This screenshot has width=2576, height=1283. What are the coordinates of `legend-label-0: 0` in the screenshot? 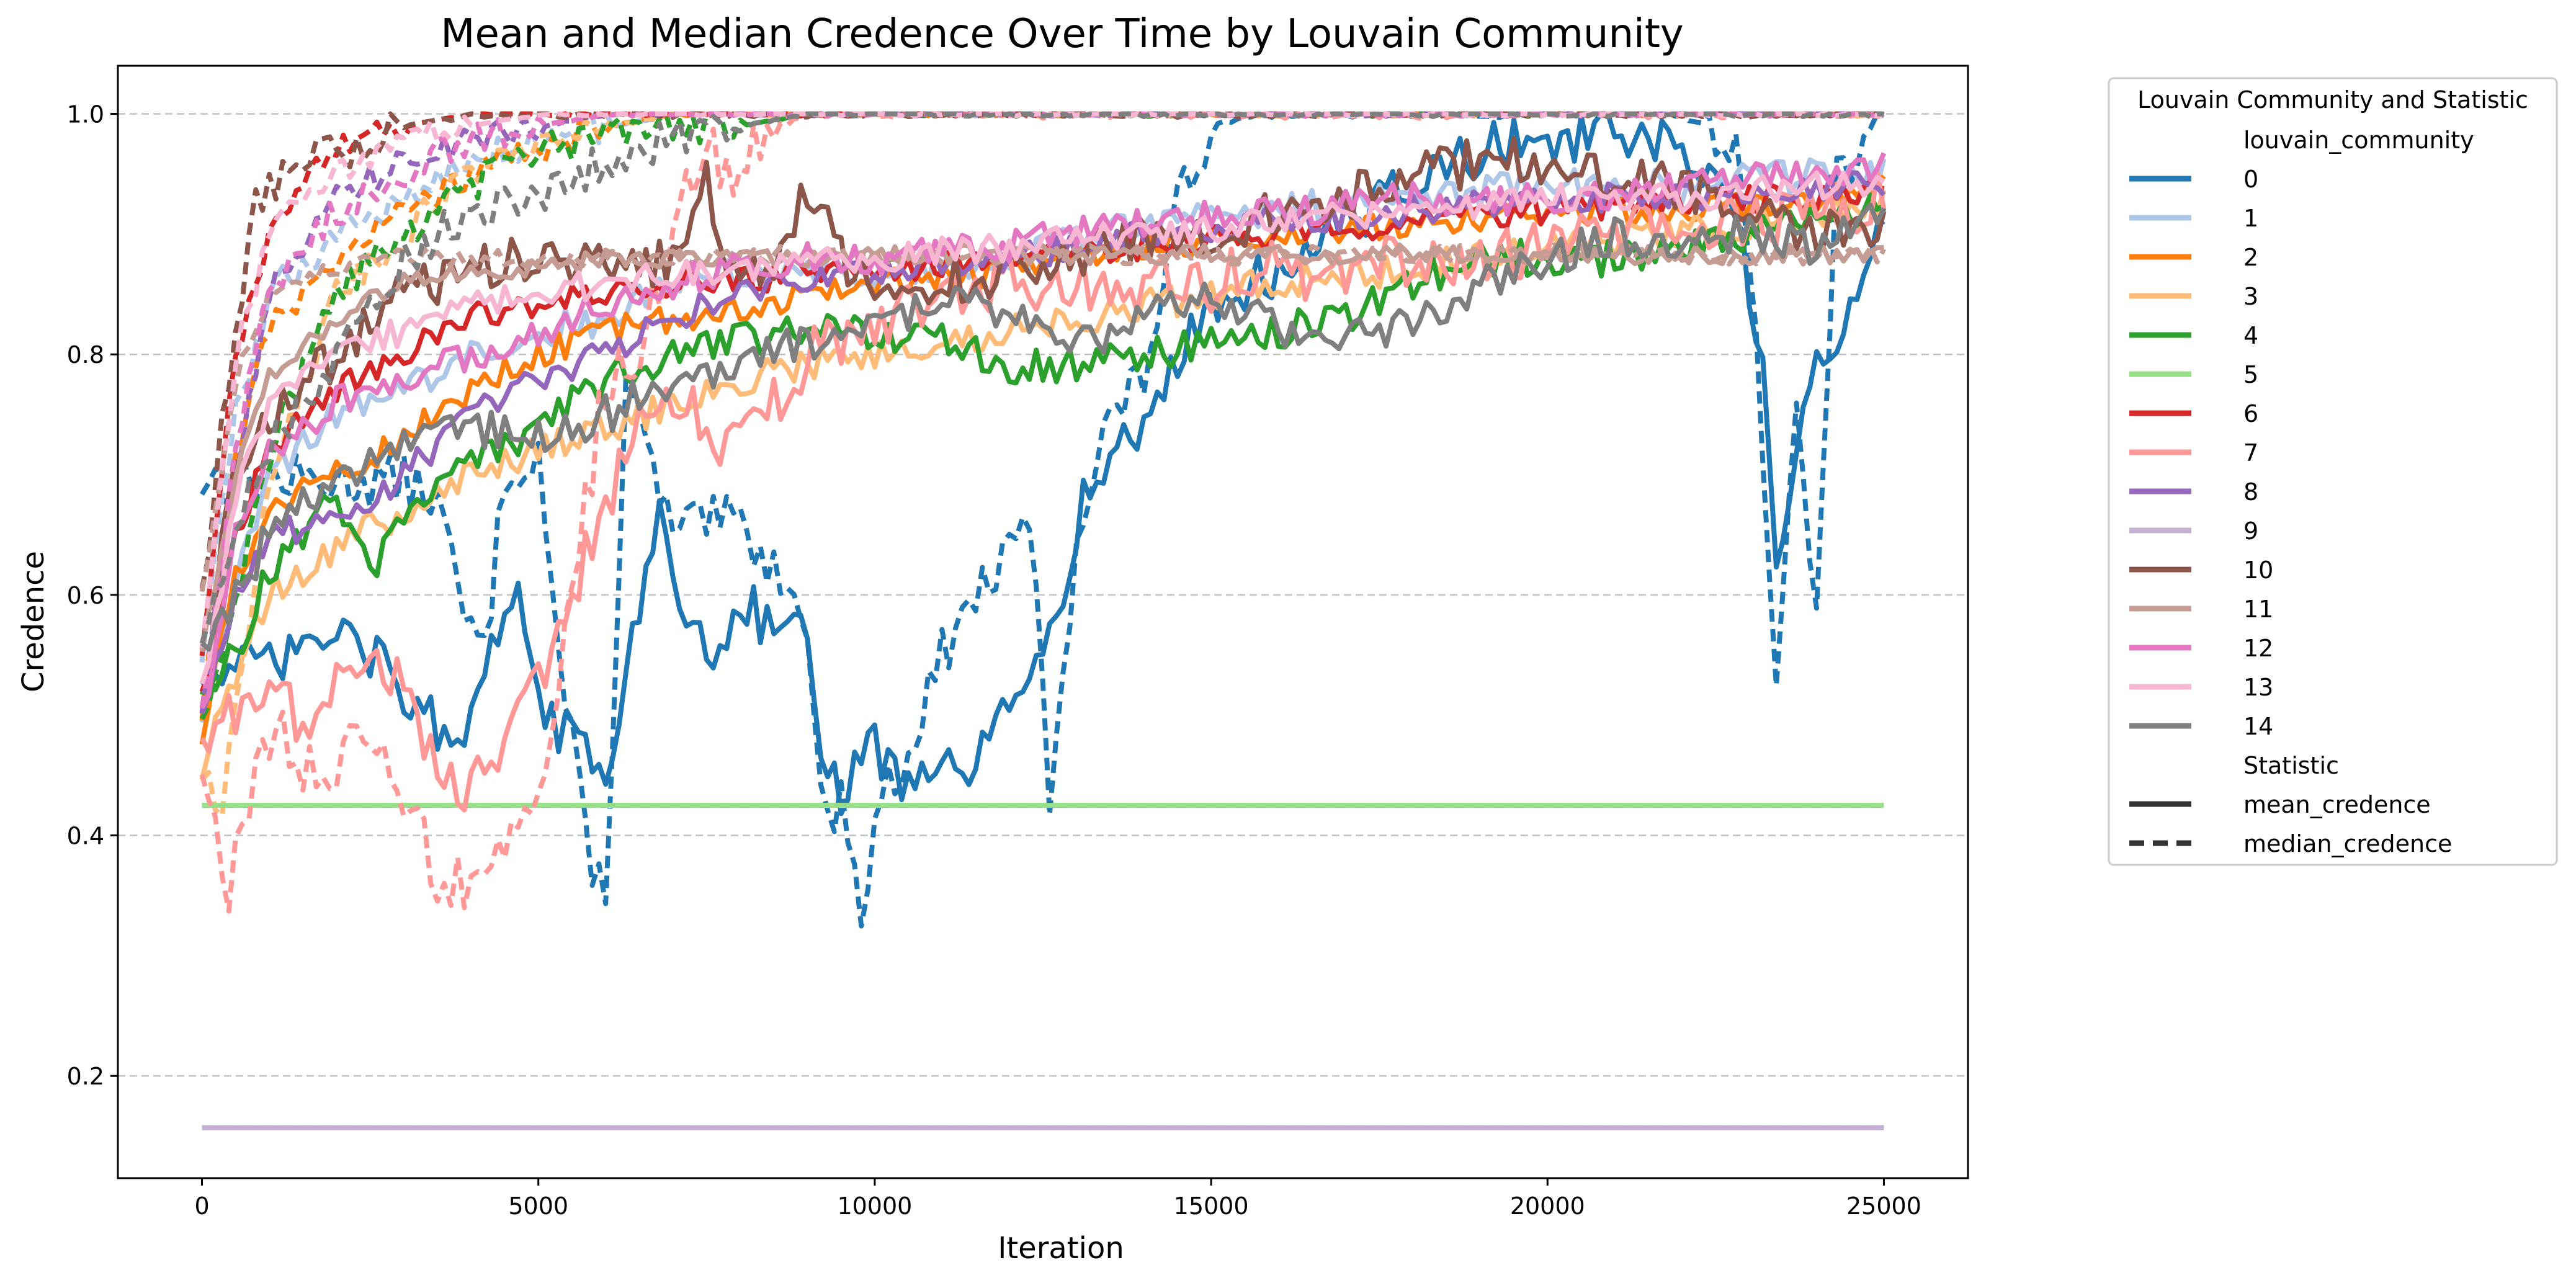 It's located at (2250, 179).